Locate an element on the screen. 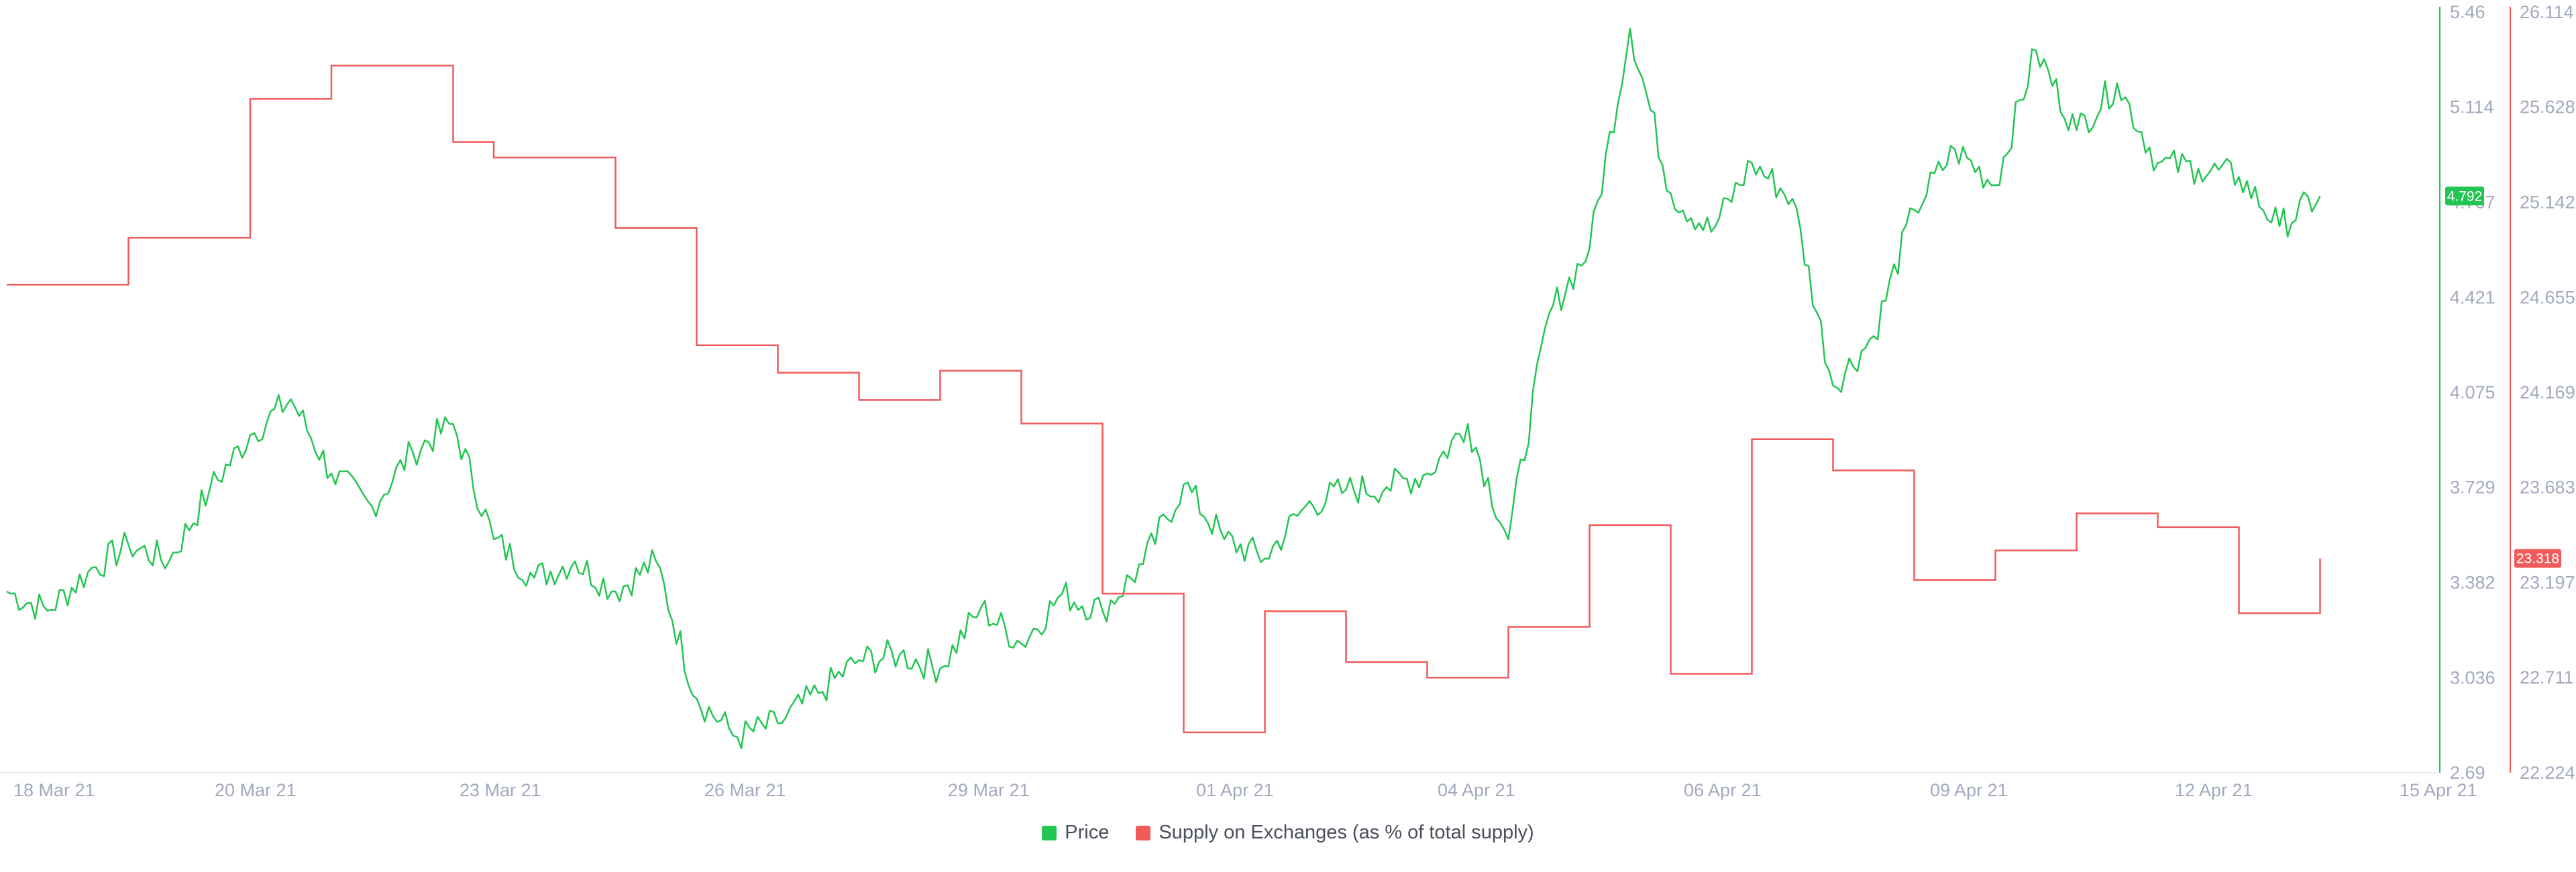  supply-tick-label: 23.683 is located at coordinates (2547, 488).